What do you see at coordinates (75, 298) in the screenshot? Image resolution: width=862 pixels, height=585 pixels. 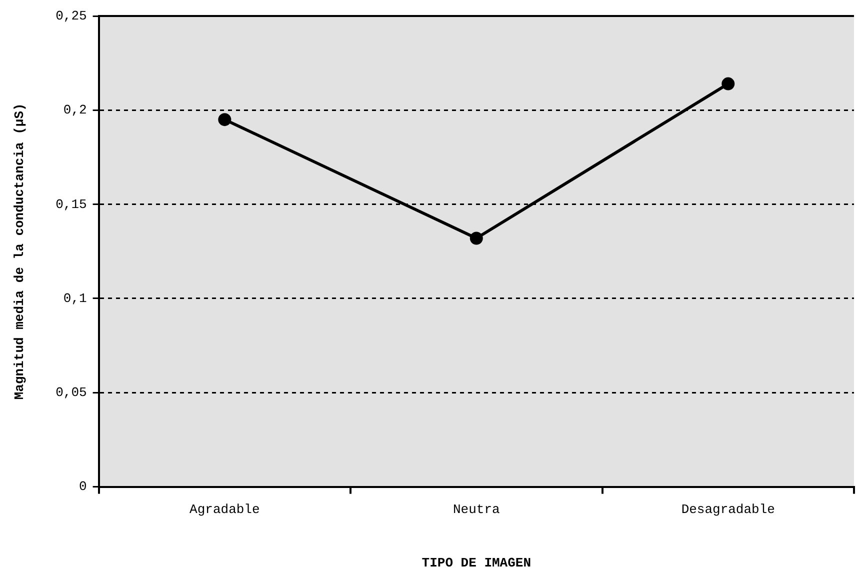 I see `y-tick-label: 0,1` at bounding box center [75, 298].